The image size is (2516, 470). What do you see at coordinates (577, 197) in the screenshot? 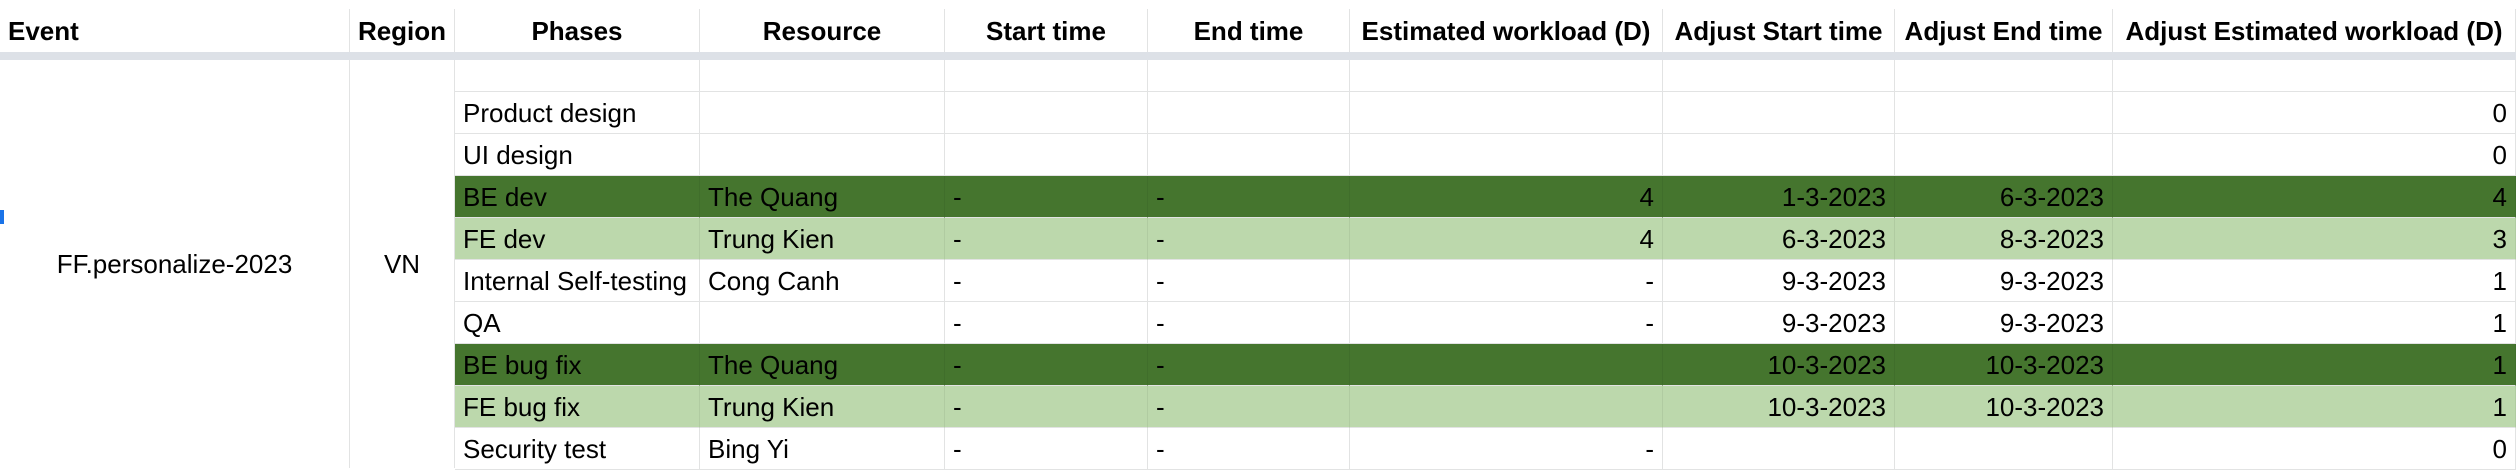
I see `phase-cell: BE dev` at bounding box center [577, 197].